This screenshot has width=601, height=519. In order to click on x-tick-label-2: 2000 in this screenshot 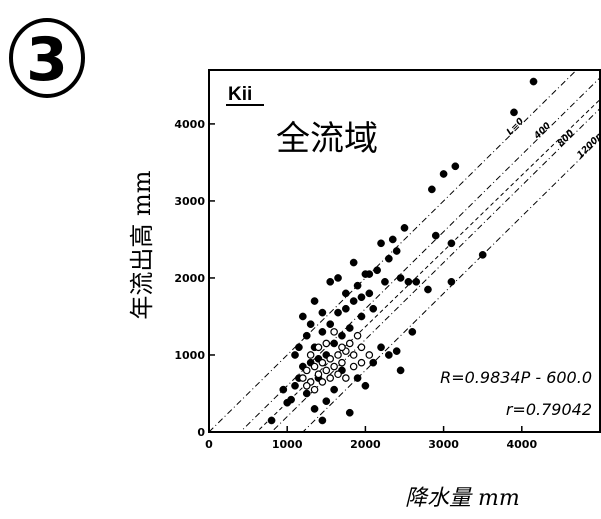, I will do `click(365, 444)`.